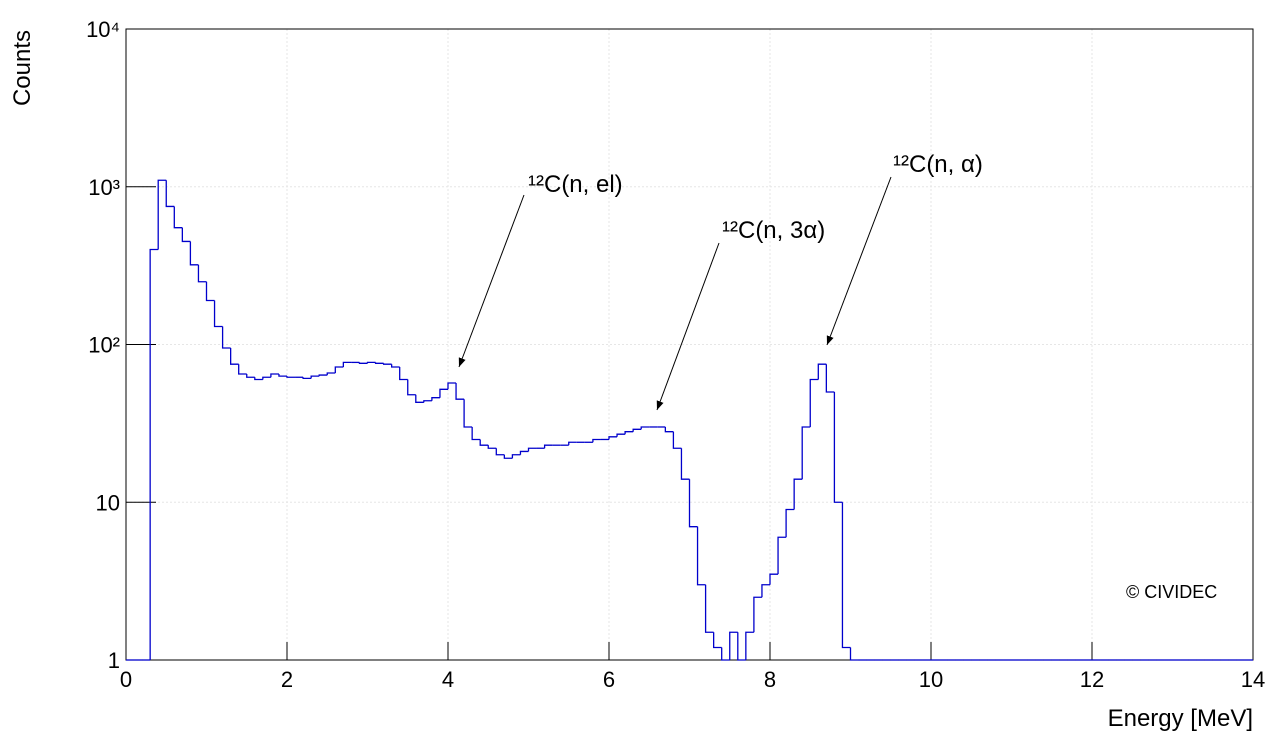  What do you see at coordinates (287, 679) in the screenshot?
I see `x-tick-label: 2` at bounding box center [287, 679].